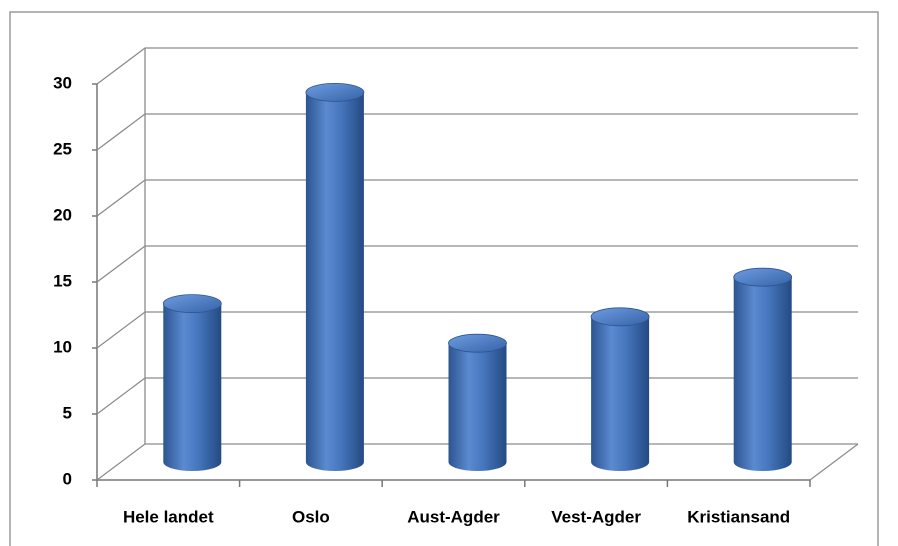 The image size is (898, 546). What do you see at coordinates (62, 82) in the screenshot?
I see `y-tick-label: 30` at bounding box center [62, 82].